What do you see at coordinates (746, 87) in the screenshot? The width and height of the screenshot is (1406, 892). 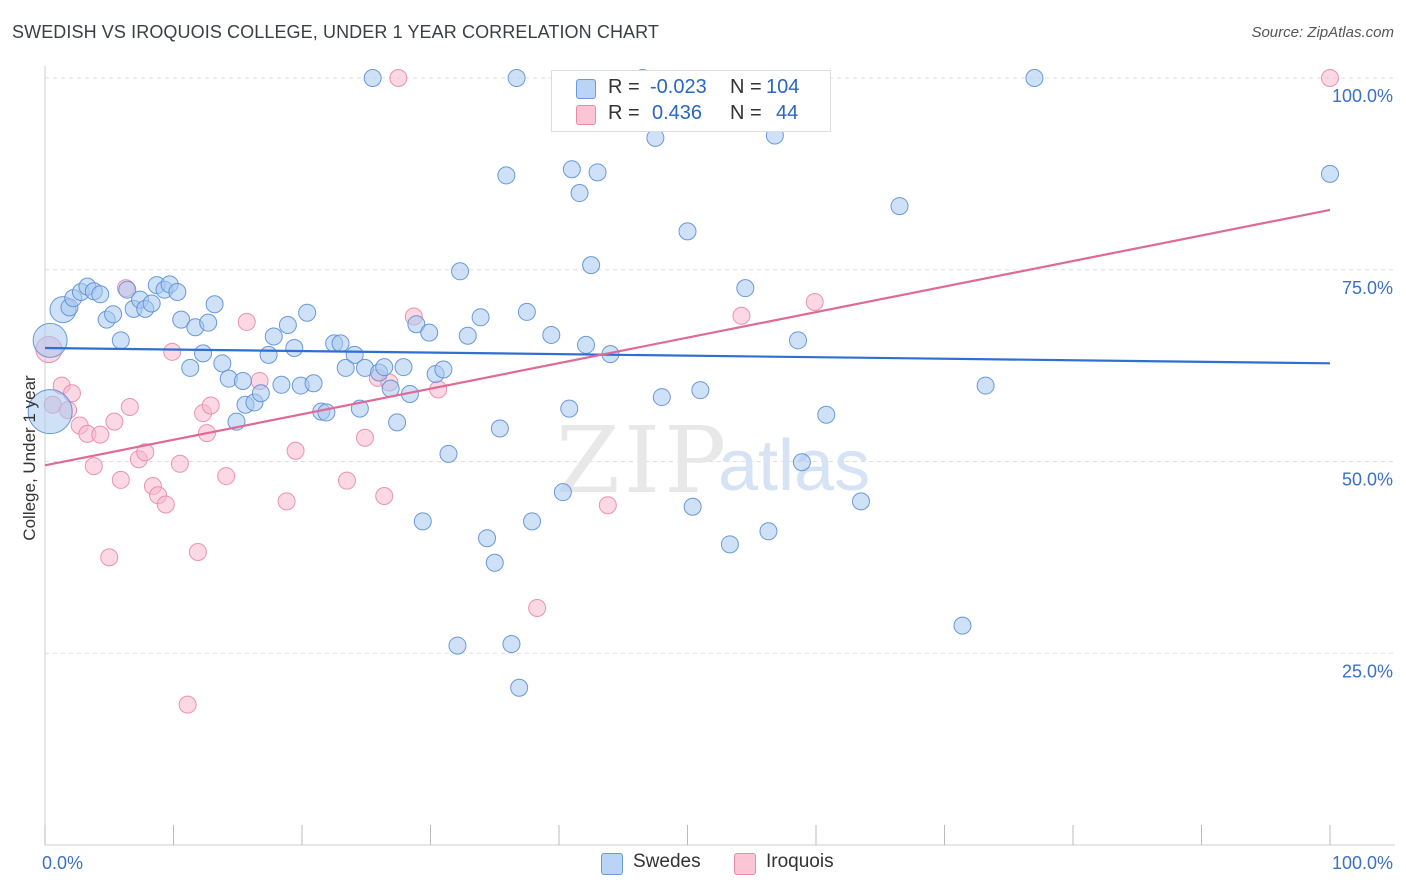 I see `swedes-n-label: N =` at bounding box center [746, 87].